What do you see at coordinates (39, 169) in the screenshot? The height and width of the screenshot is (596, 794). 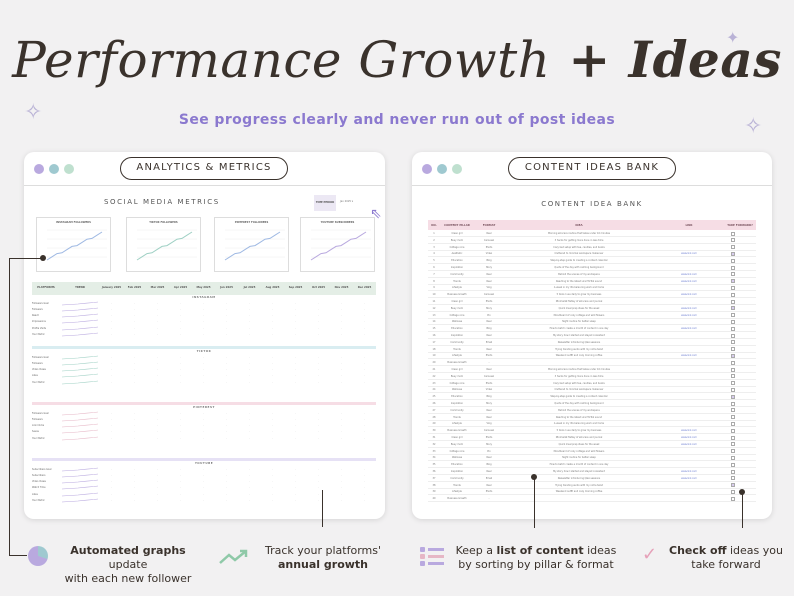 I see `window-dot-purple` at bounding box center [39, 169].